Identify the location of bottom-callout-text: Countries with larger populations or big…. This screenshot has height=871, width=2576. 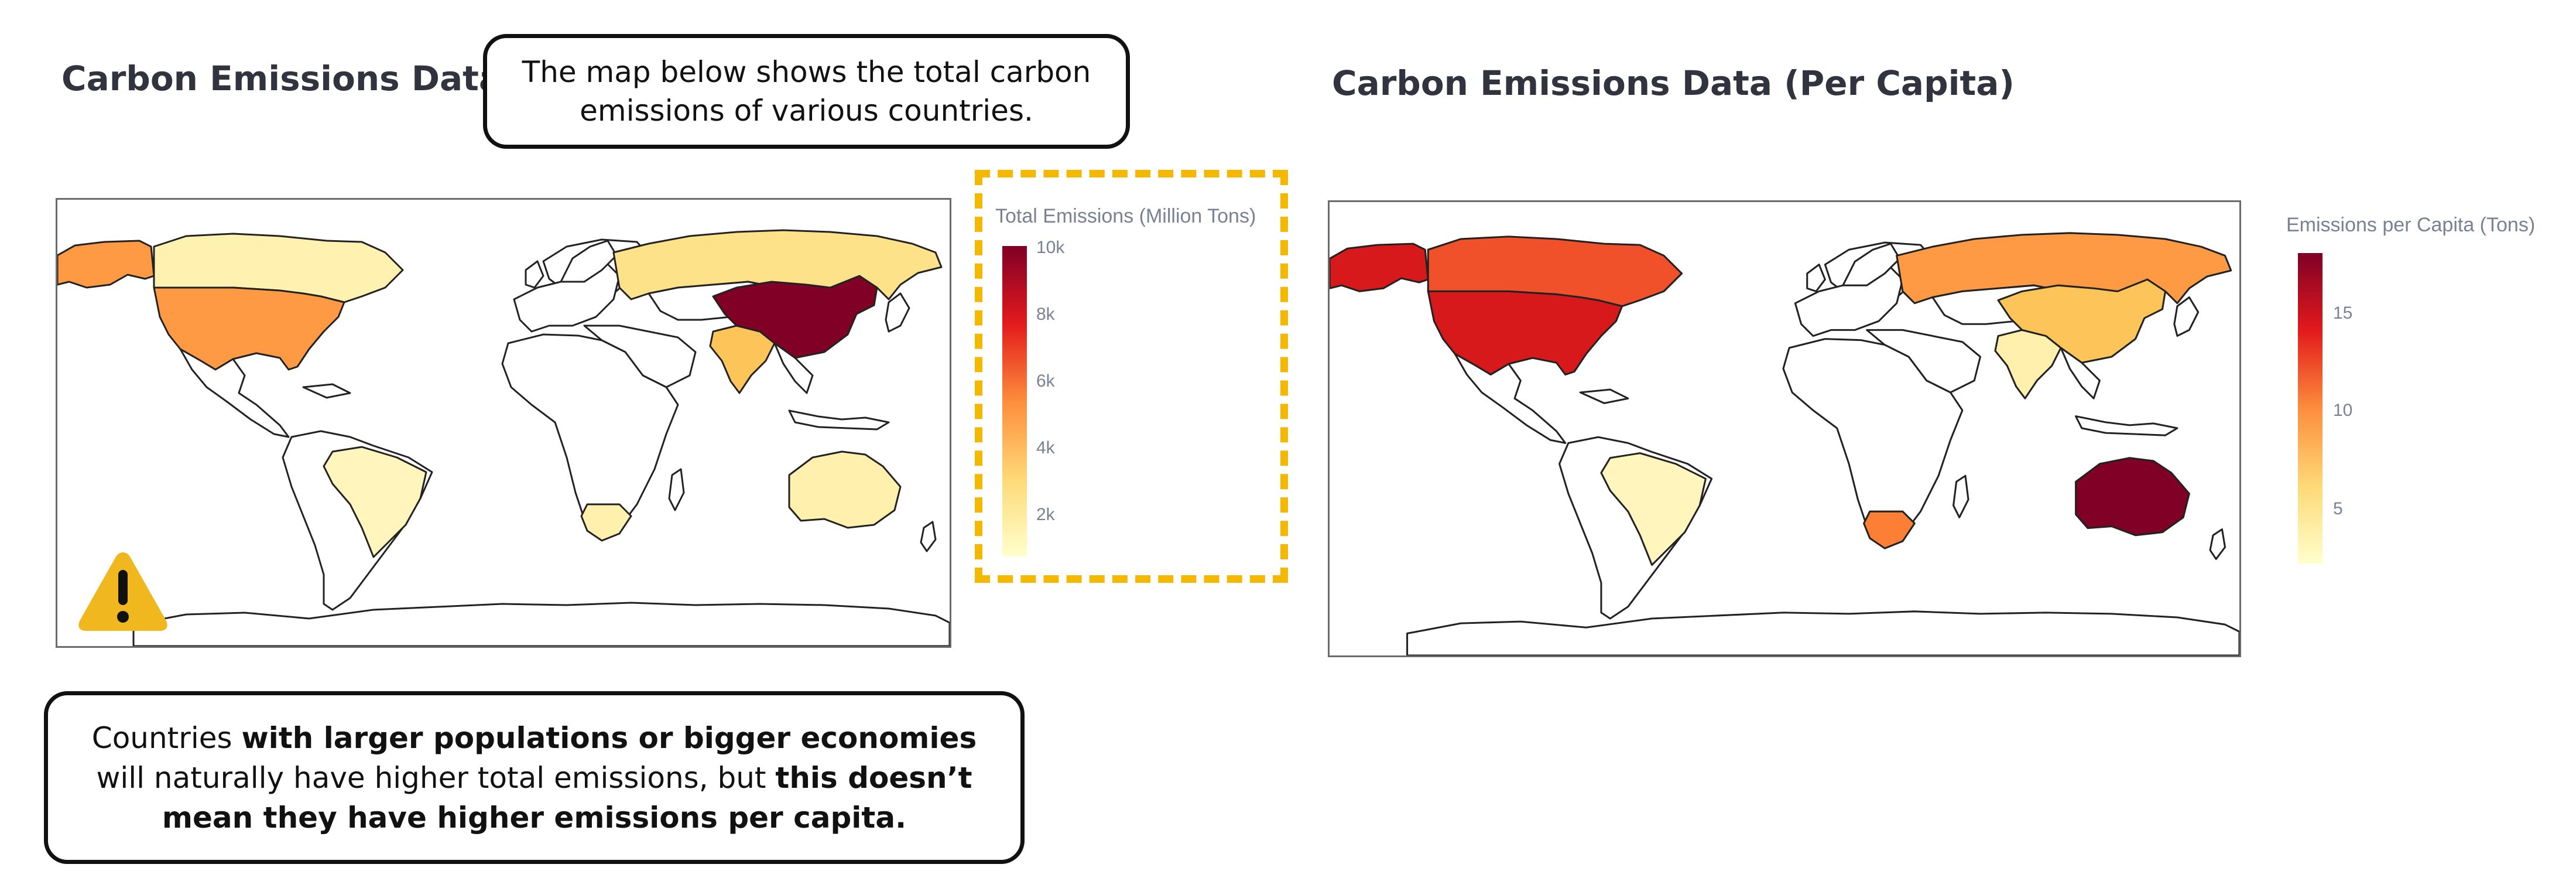
(534, 778).